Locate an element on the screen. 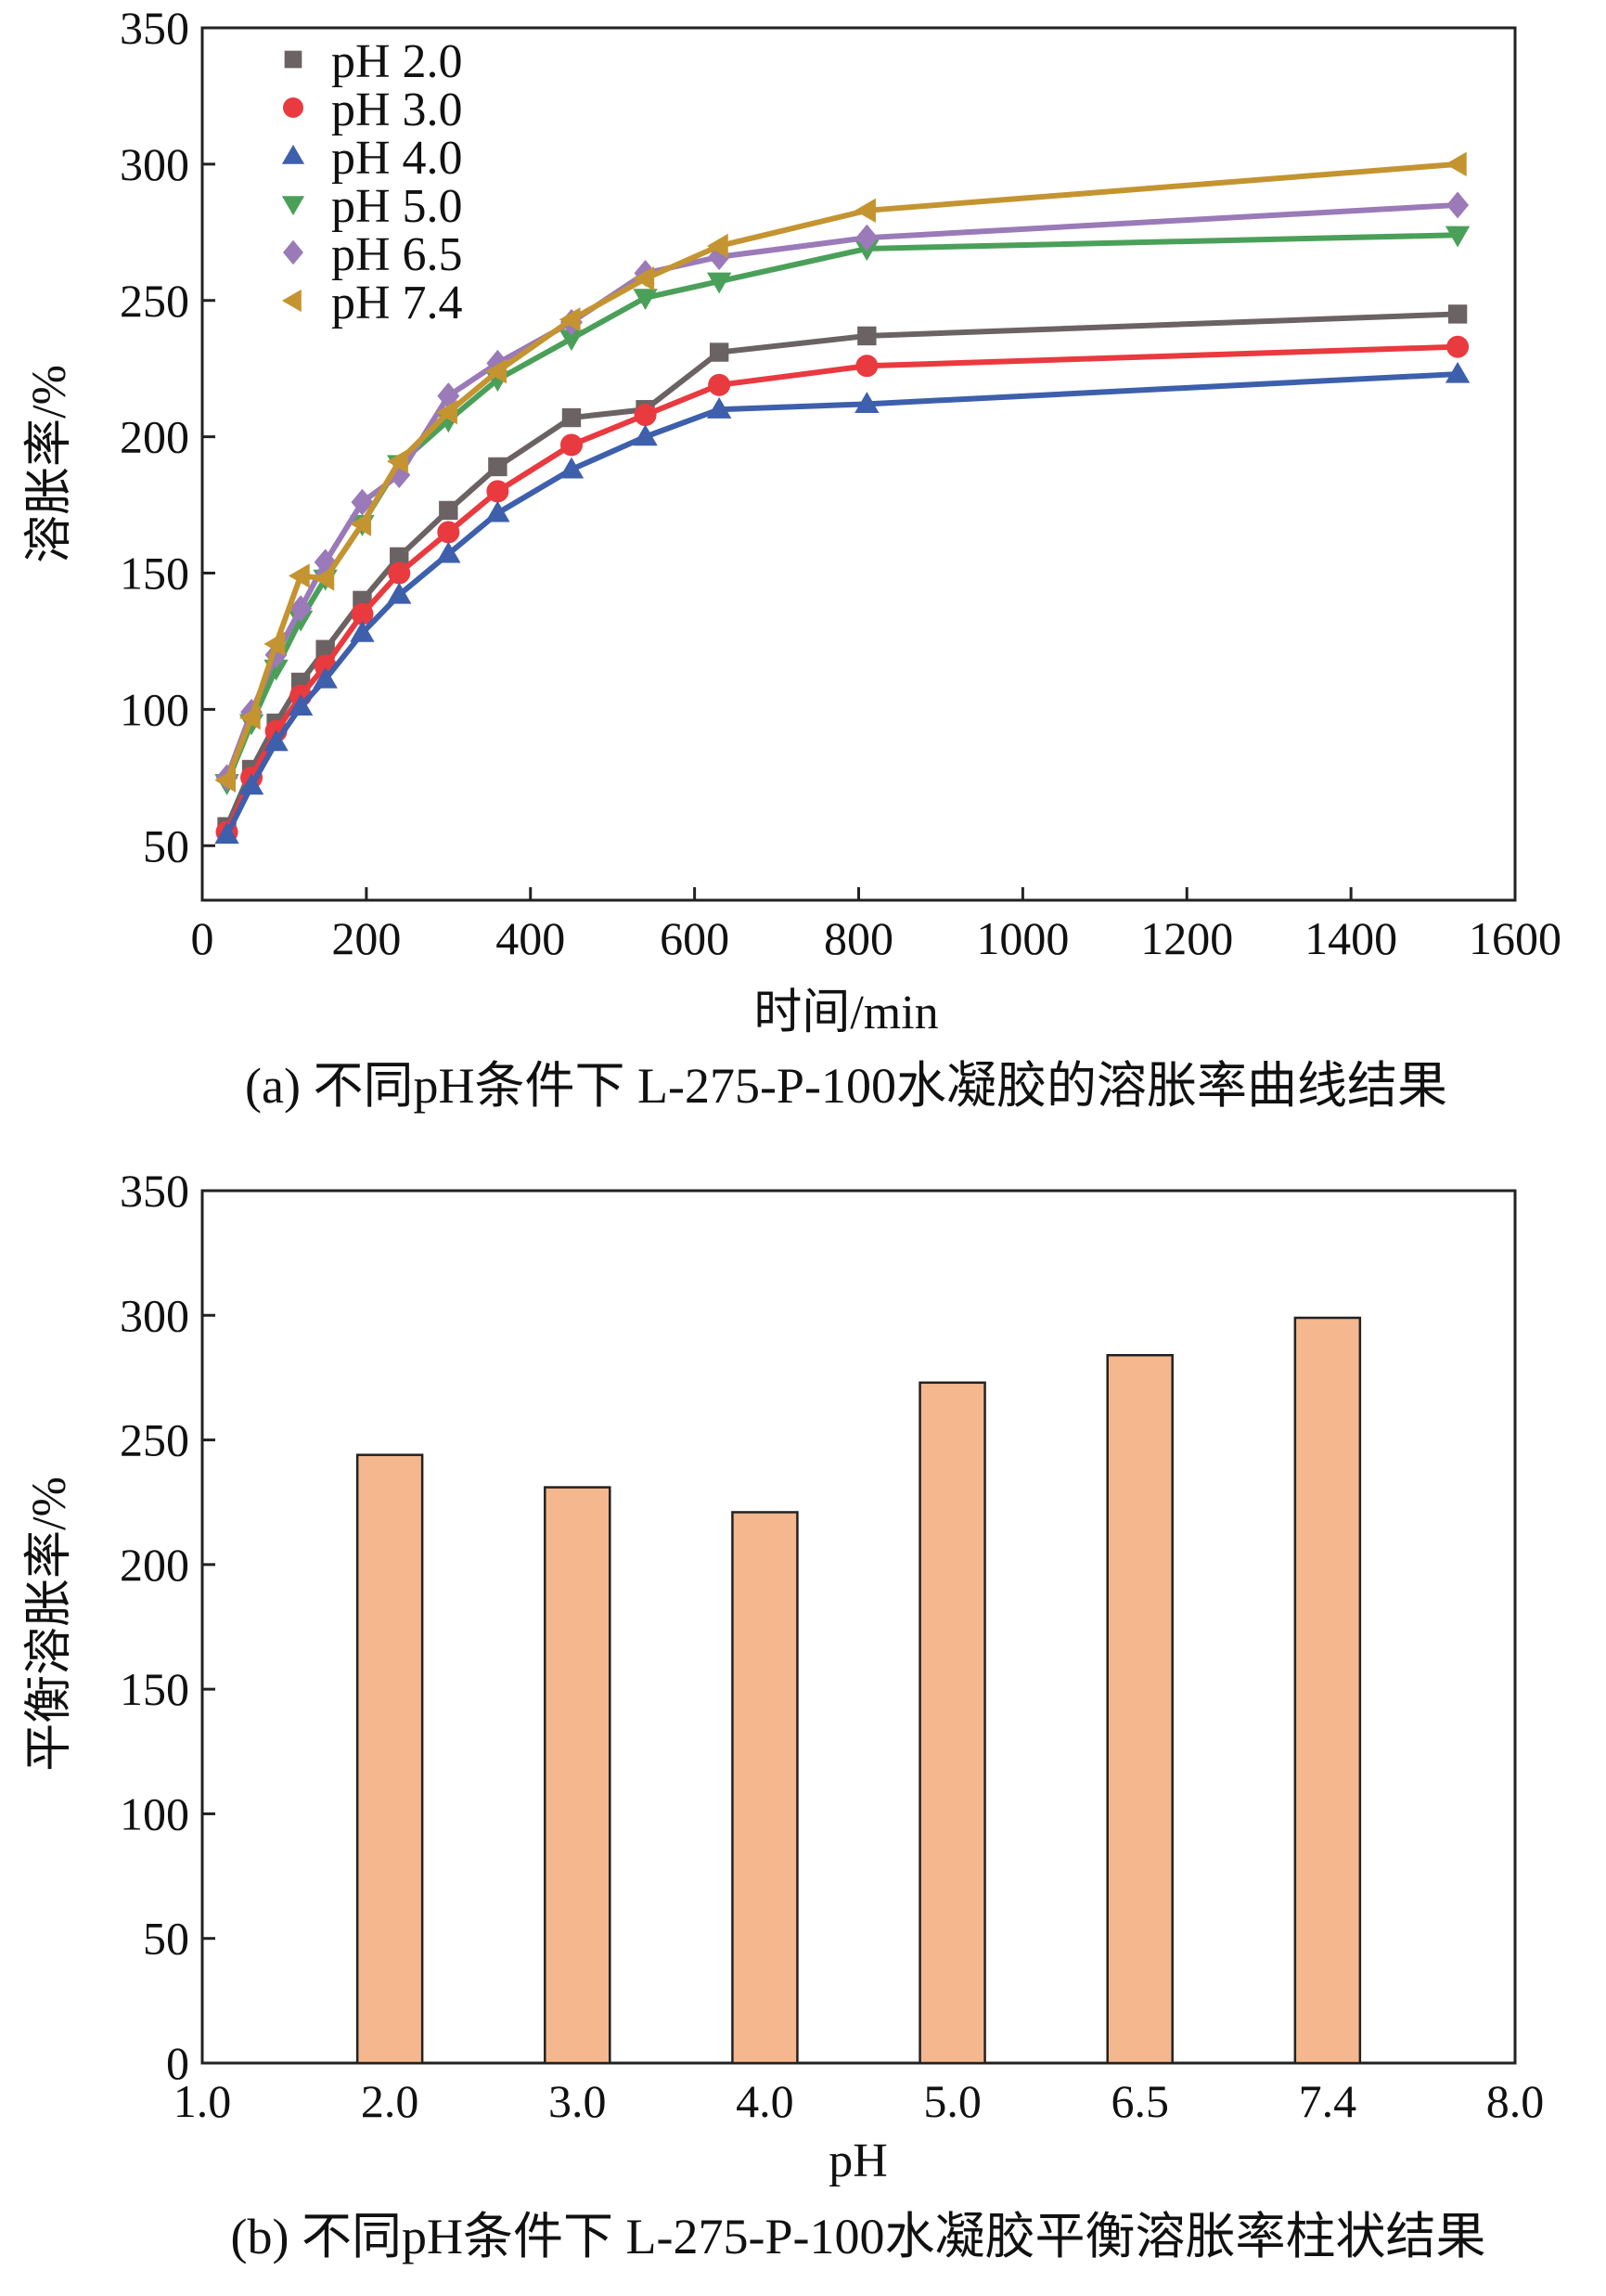 This screenshot has width=1606, height=2296. x-tick-label: 8.0 is located at coordinates (1516, 2101).